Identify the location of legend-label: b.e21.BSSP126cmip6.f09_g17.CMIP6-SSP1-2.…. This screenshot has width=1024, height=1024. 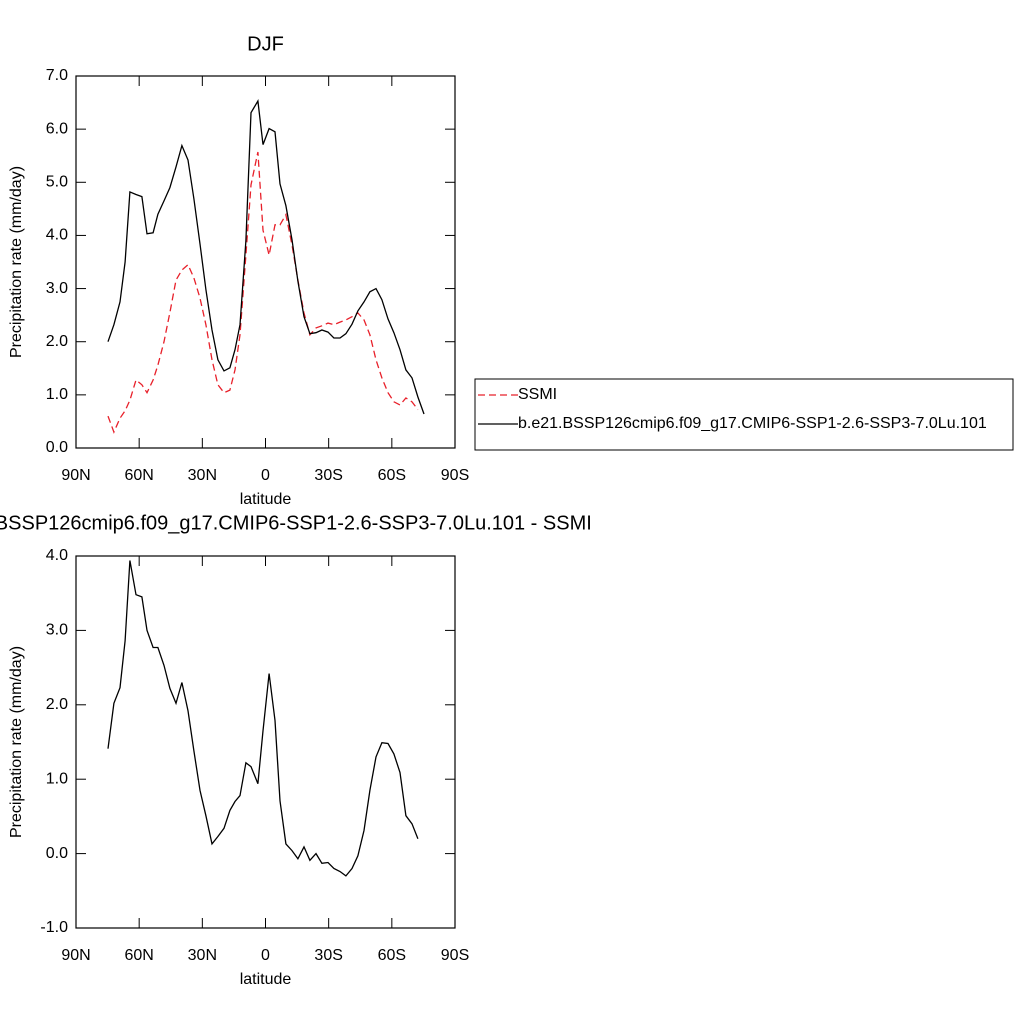
(752, 423).